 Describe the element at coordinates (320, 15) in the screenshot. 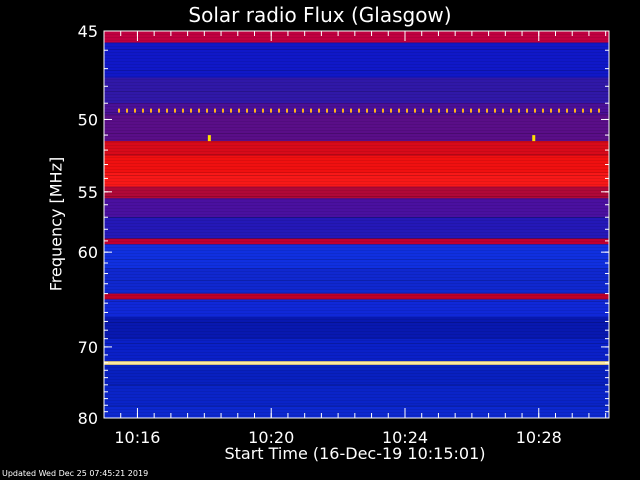

I see `chart-title: Solar radio Flux (Glasgow)` at that location.